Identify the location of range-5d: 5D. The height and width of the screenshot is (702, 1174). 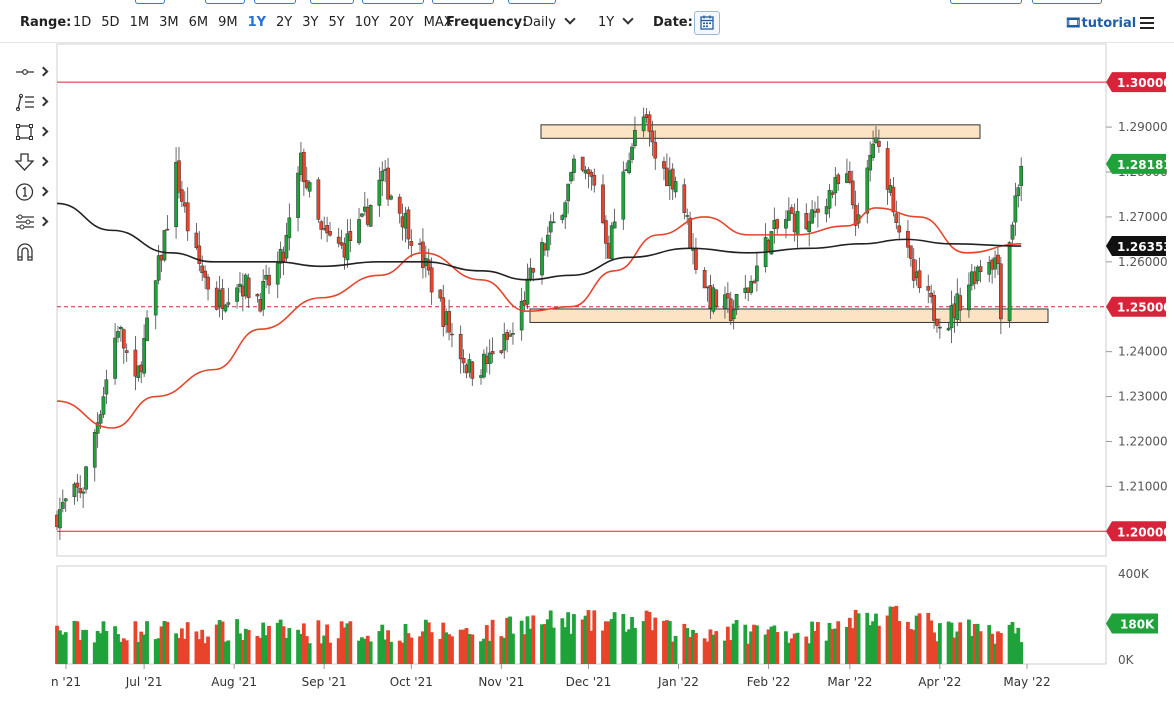
(110, 22).